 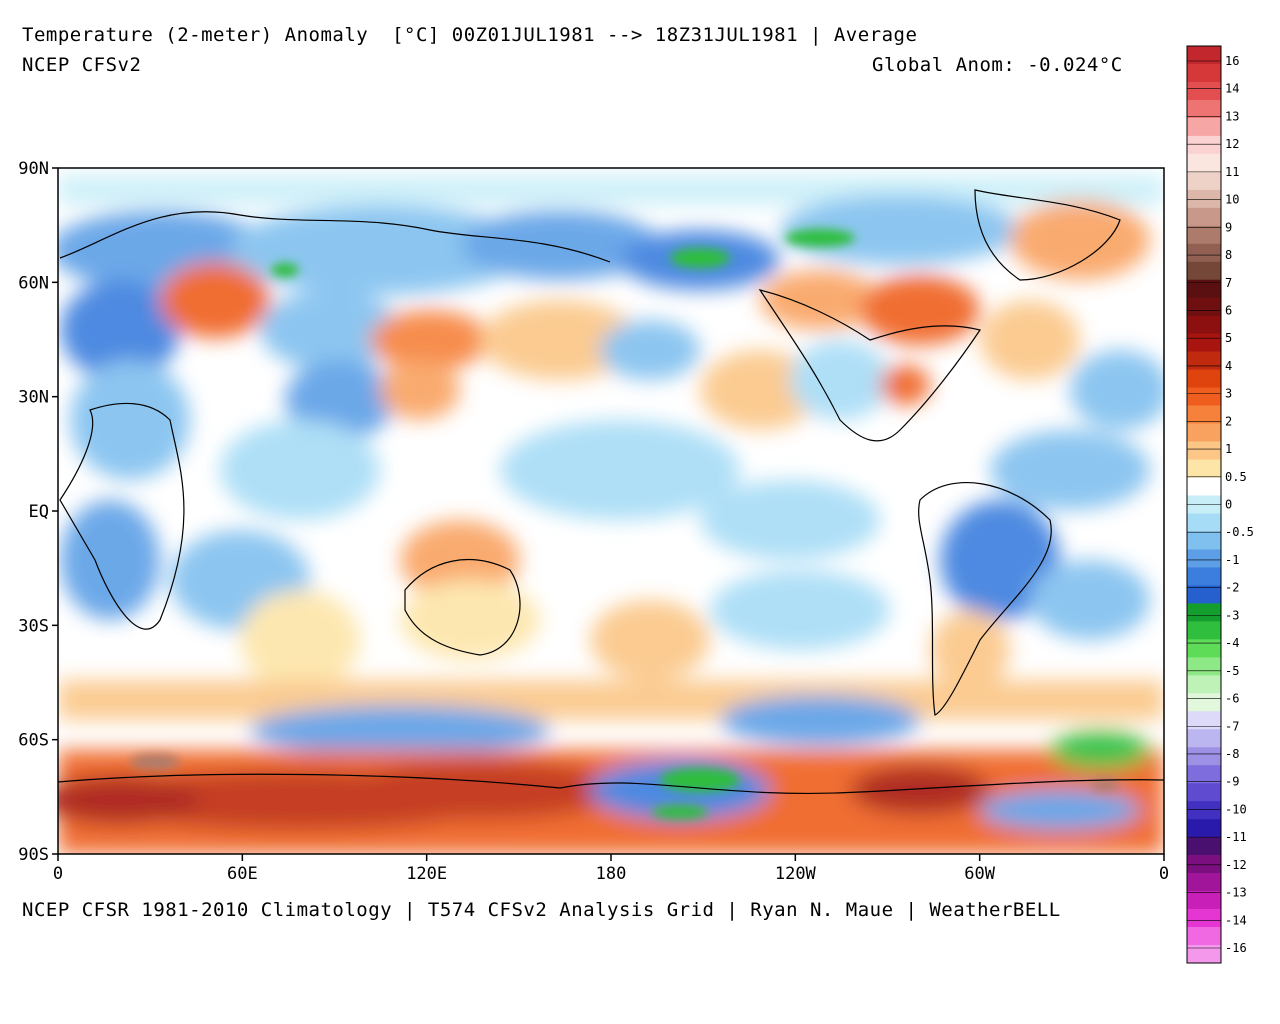 I want to click on latitude-axis: 90N 60N 30N EQ 30S 60S 90S, so click(x=38, y=512).